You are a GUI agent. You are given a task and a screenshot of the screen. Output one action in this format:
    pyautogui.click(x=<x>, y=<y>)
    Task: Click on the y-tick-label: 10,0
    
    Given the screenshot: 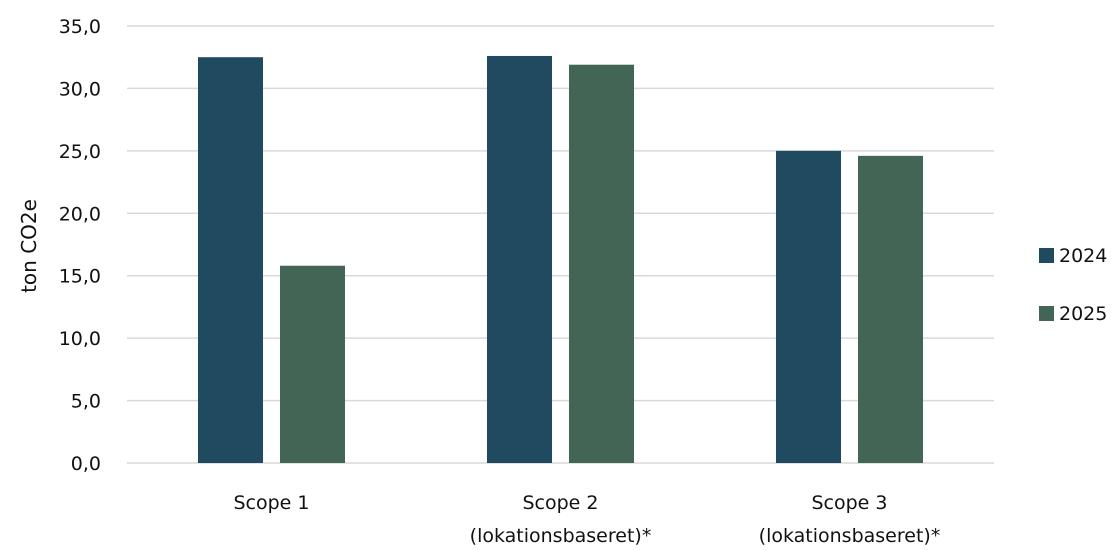 What is the action you would take?
    pyautogui.click(x=80, y=339)
    